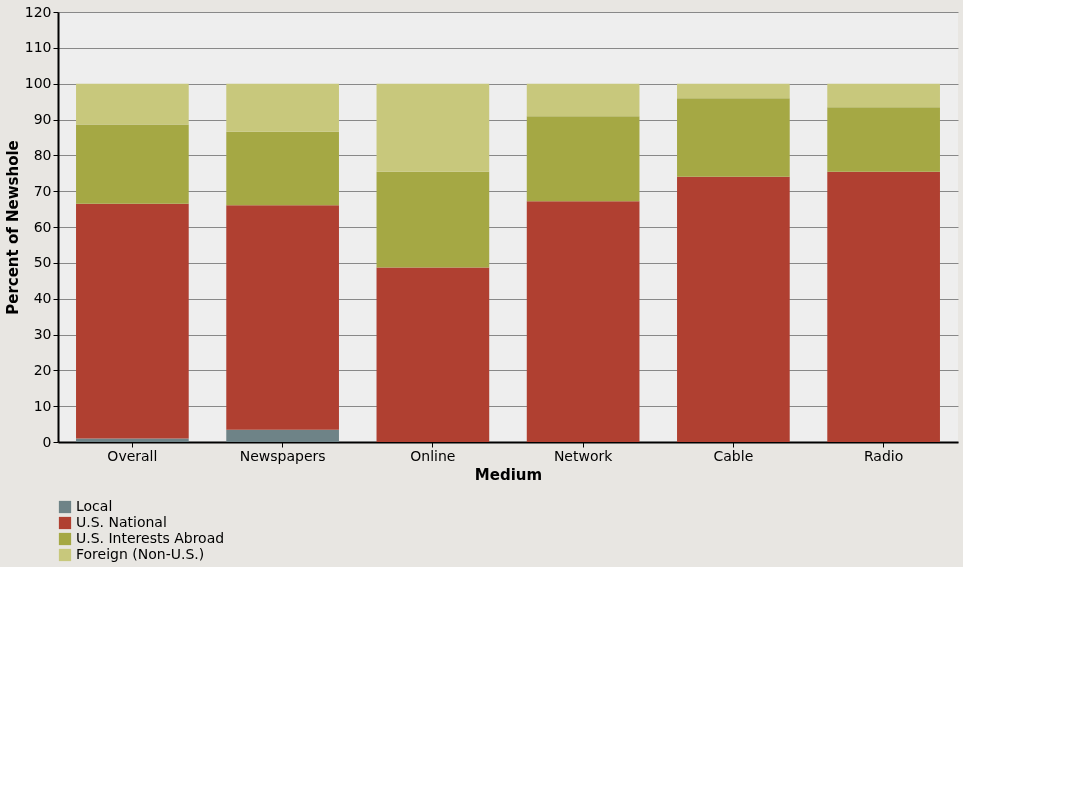  What do you see at coordinates (121, 522) in the screenshot?
I see `legend-label: U.S. National` at bounding box center [121, 522].